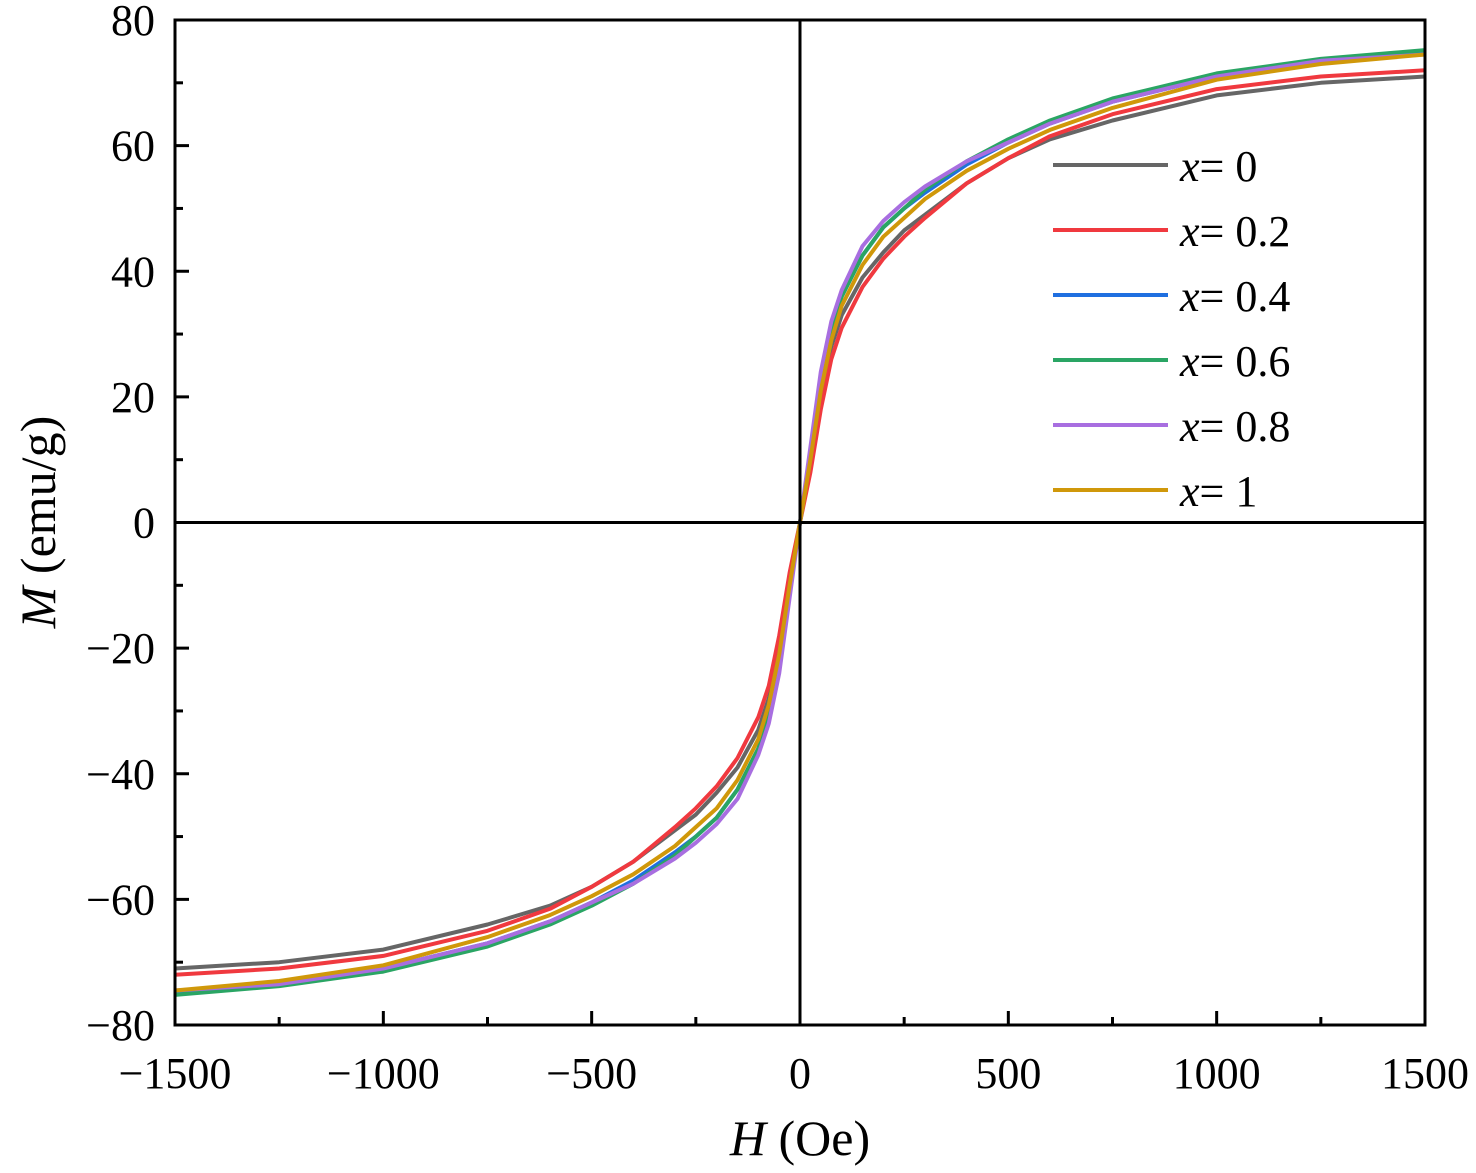 This screenshot has height=1173, width=1476. I want to click on legend-entry: x= 0, so click(1218, 166).